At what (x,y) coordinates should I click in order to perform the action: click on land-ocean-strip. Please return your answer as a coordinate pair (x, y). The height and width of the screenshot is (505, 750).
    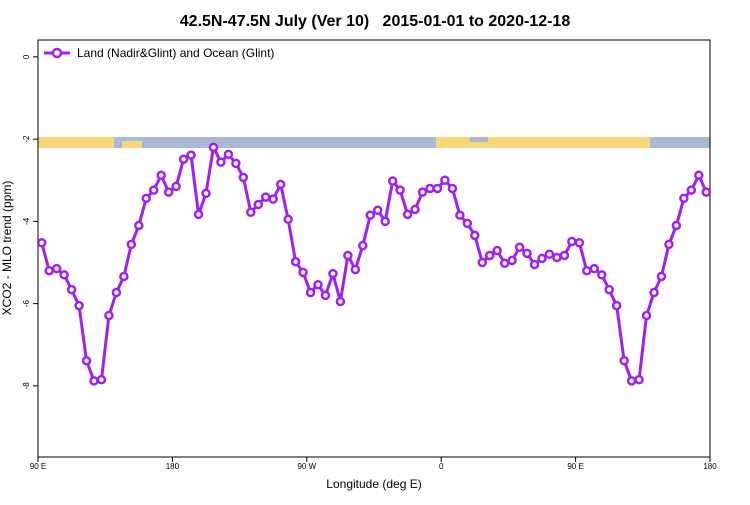
    Looking at the image, I should click on (374, 142).